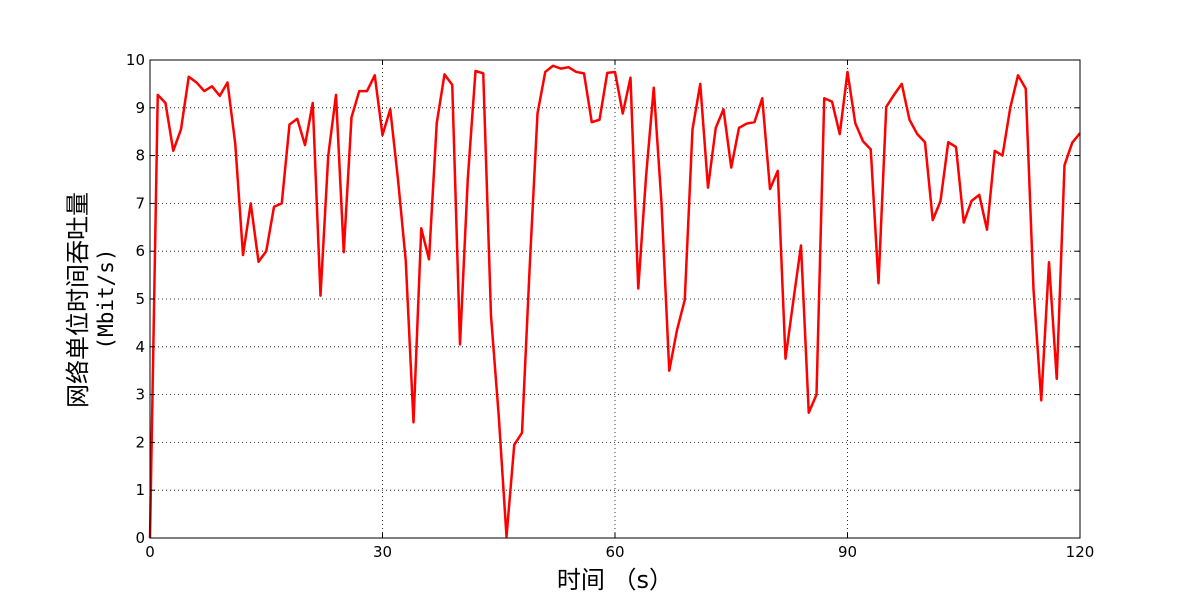 This screenshot has height=600, width=1200. What do you see at coordinates (140, 490) in the screenshot?
I see `y-tick-label: 1` at bounding box center [140, 490].